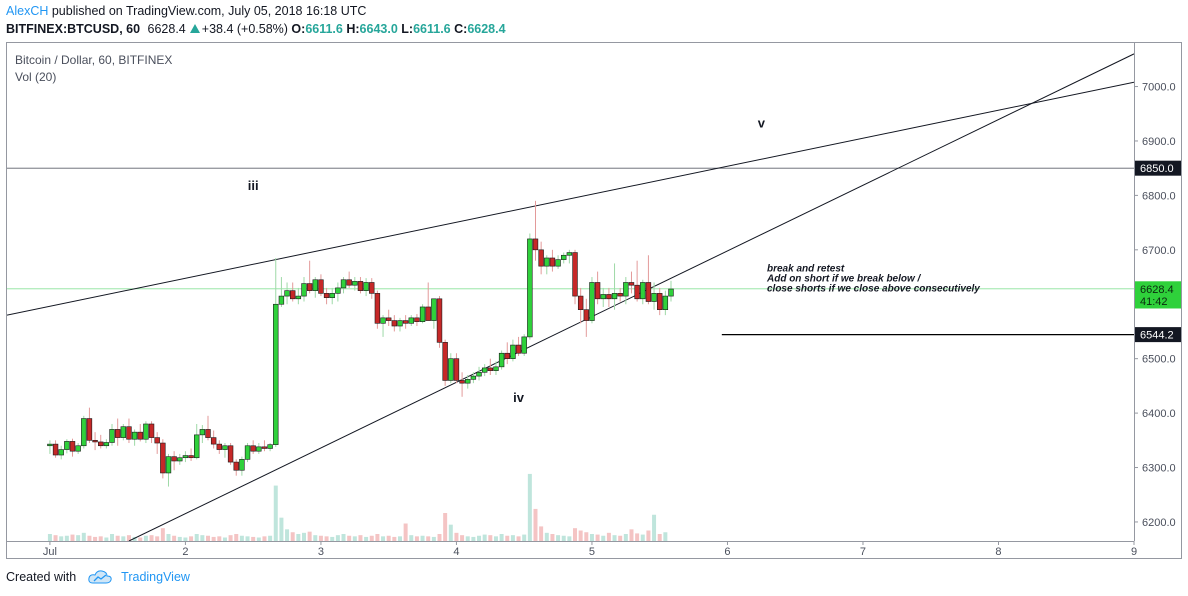 The image size is (1188, 596). I want to click on y-tick-label: 6200.0, so click(1159, 523).